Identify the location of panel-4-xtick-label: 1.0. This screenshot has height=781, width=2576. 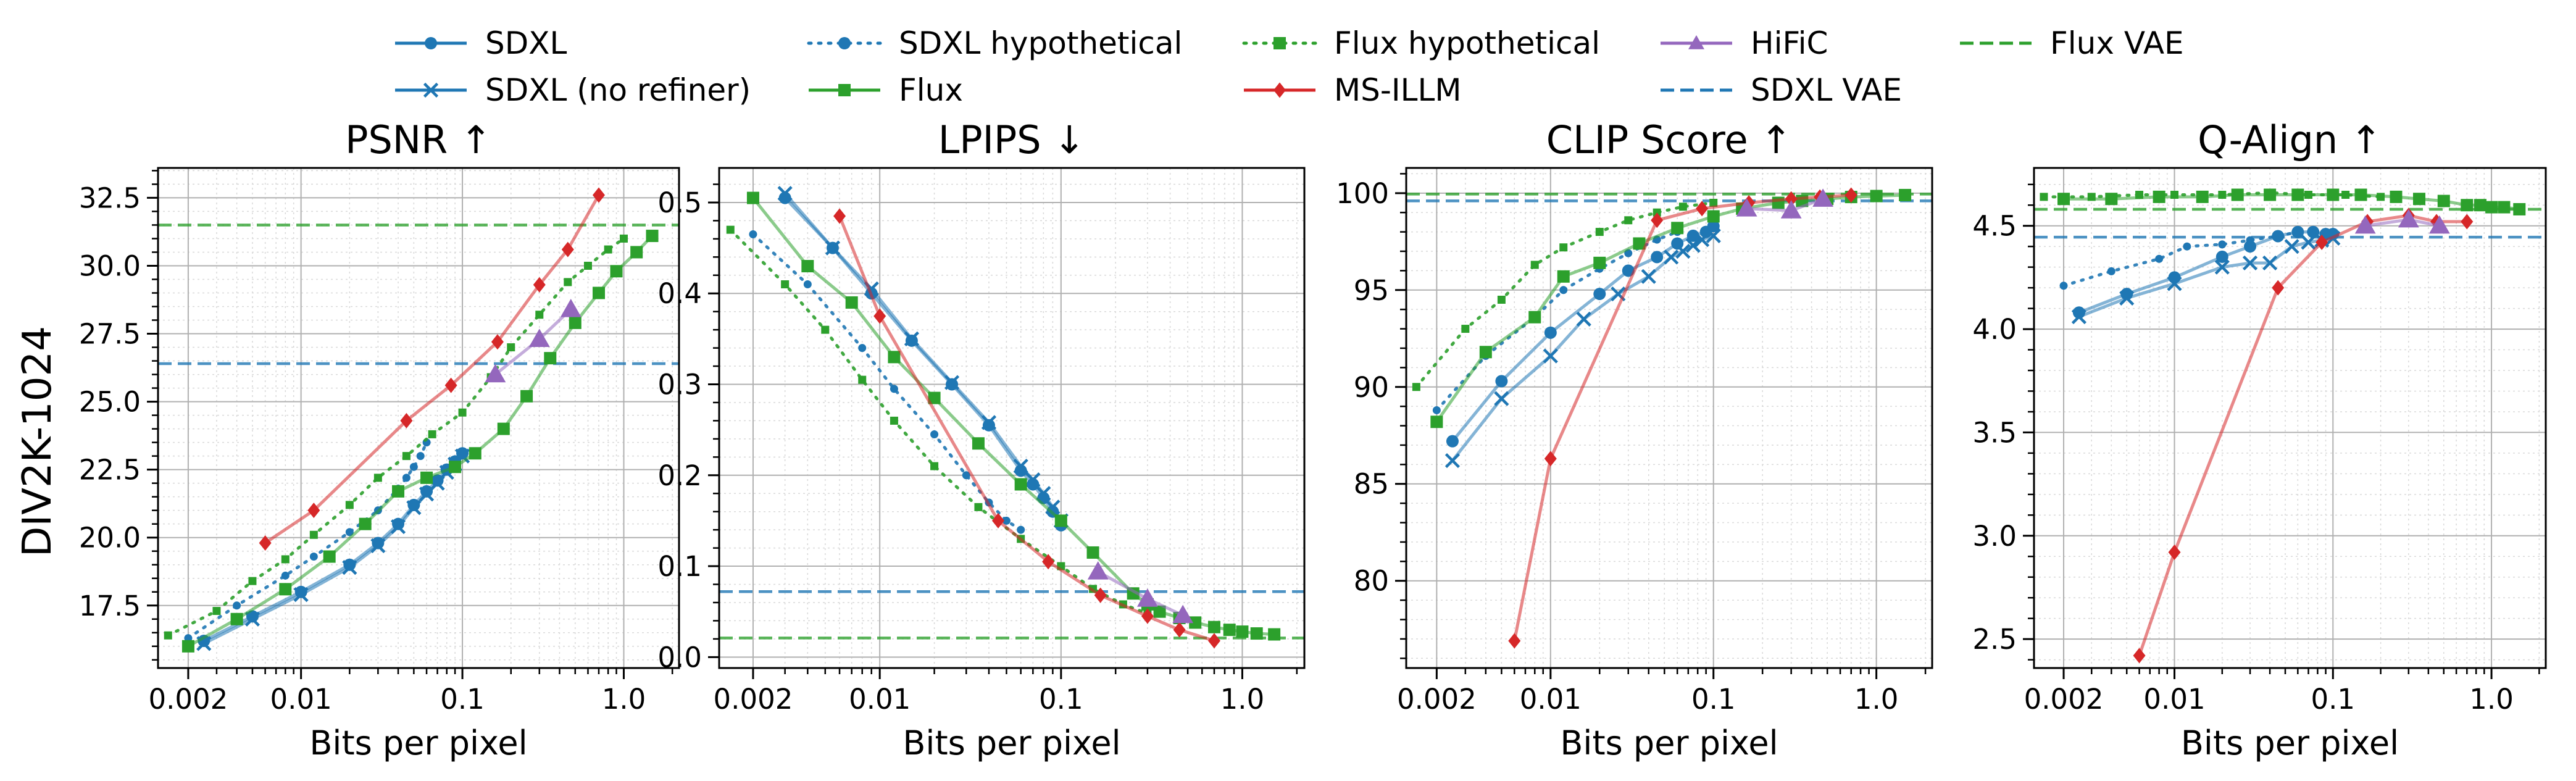
(2491, 699).